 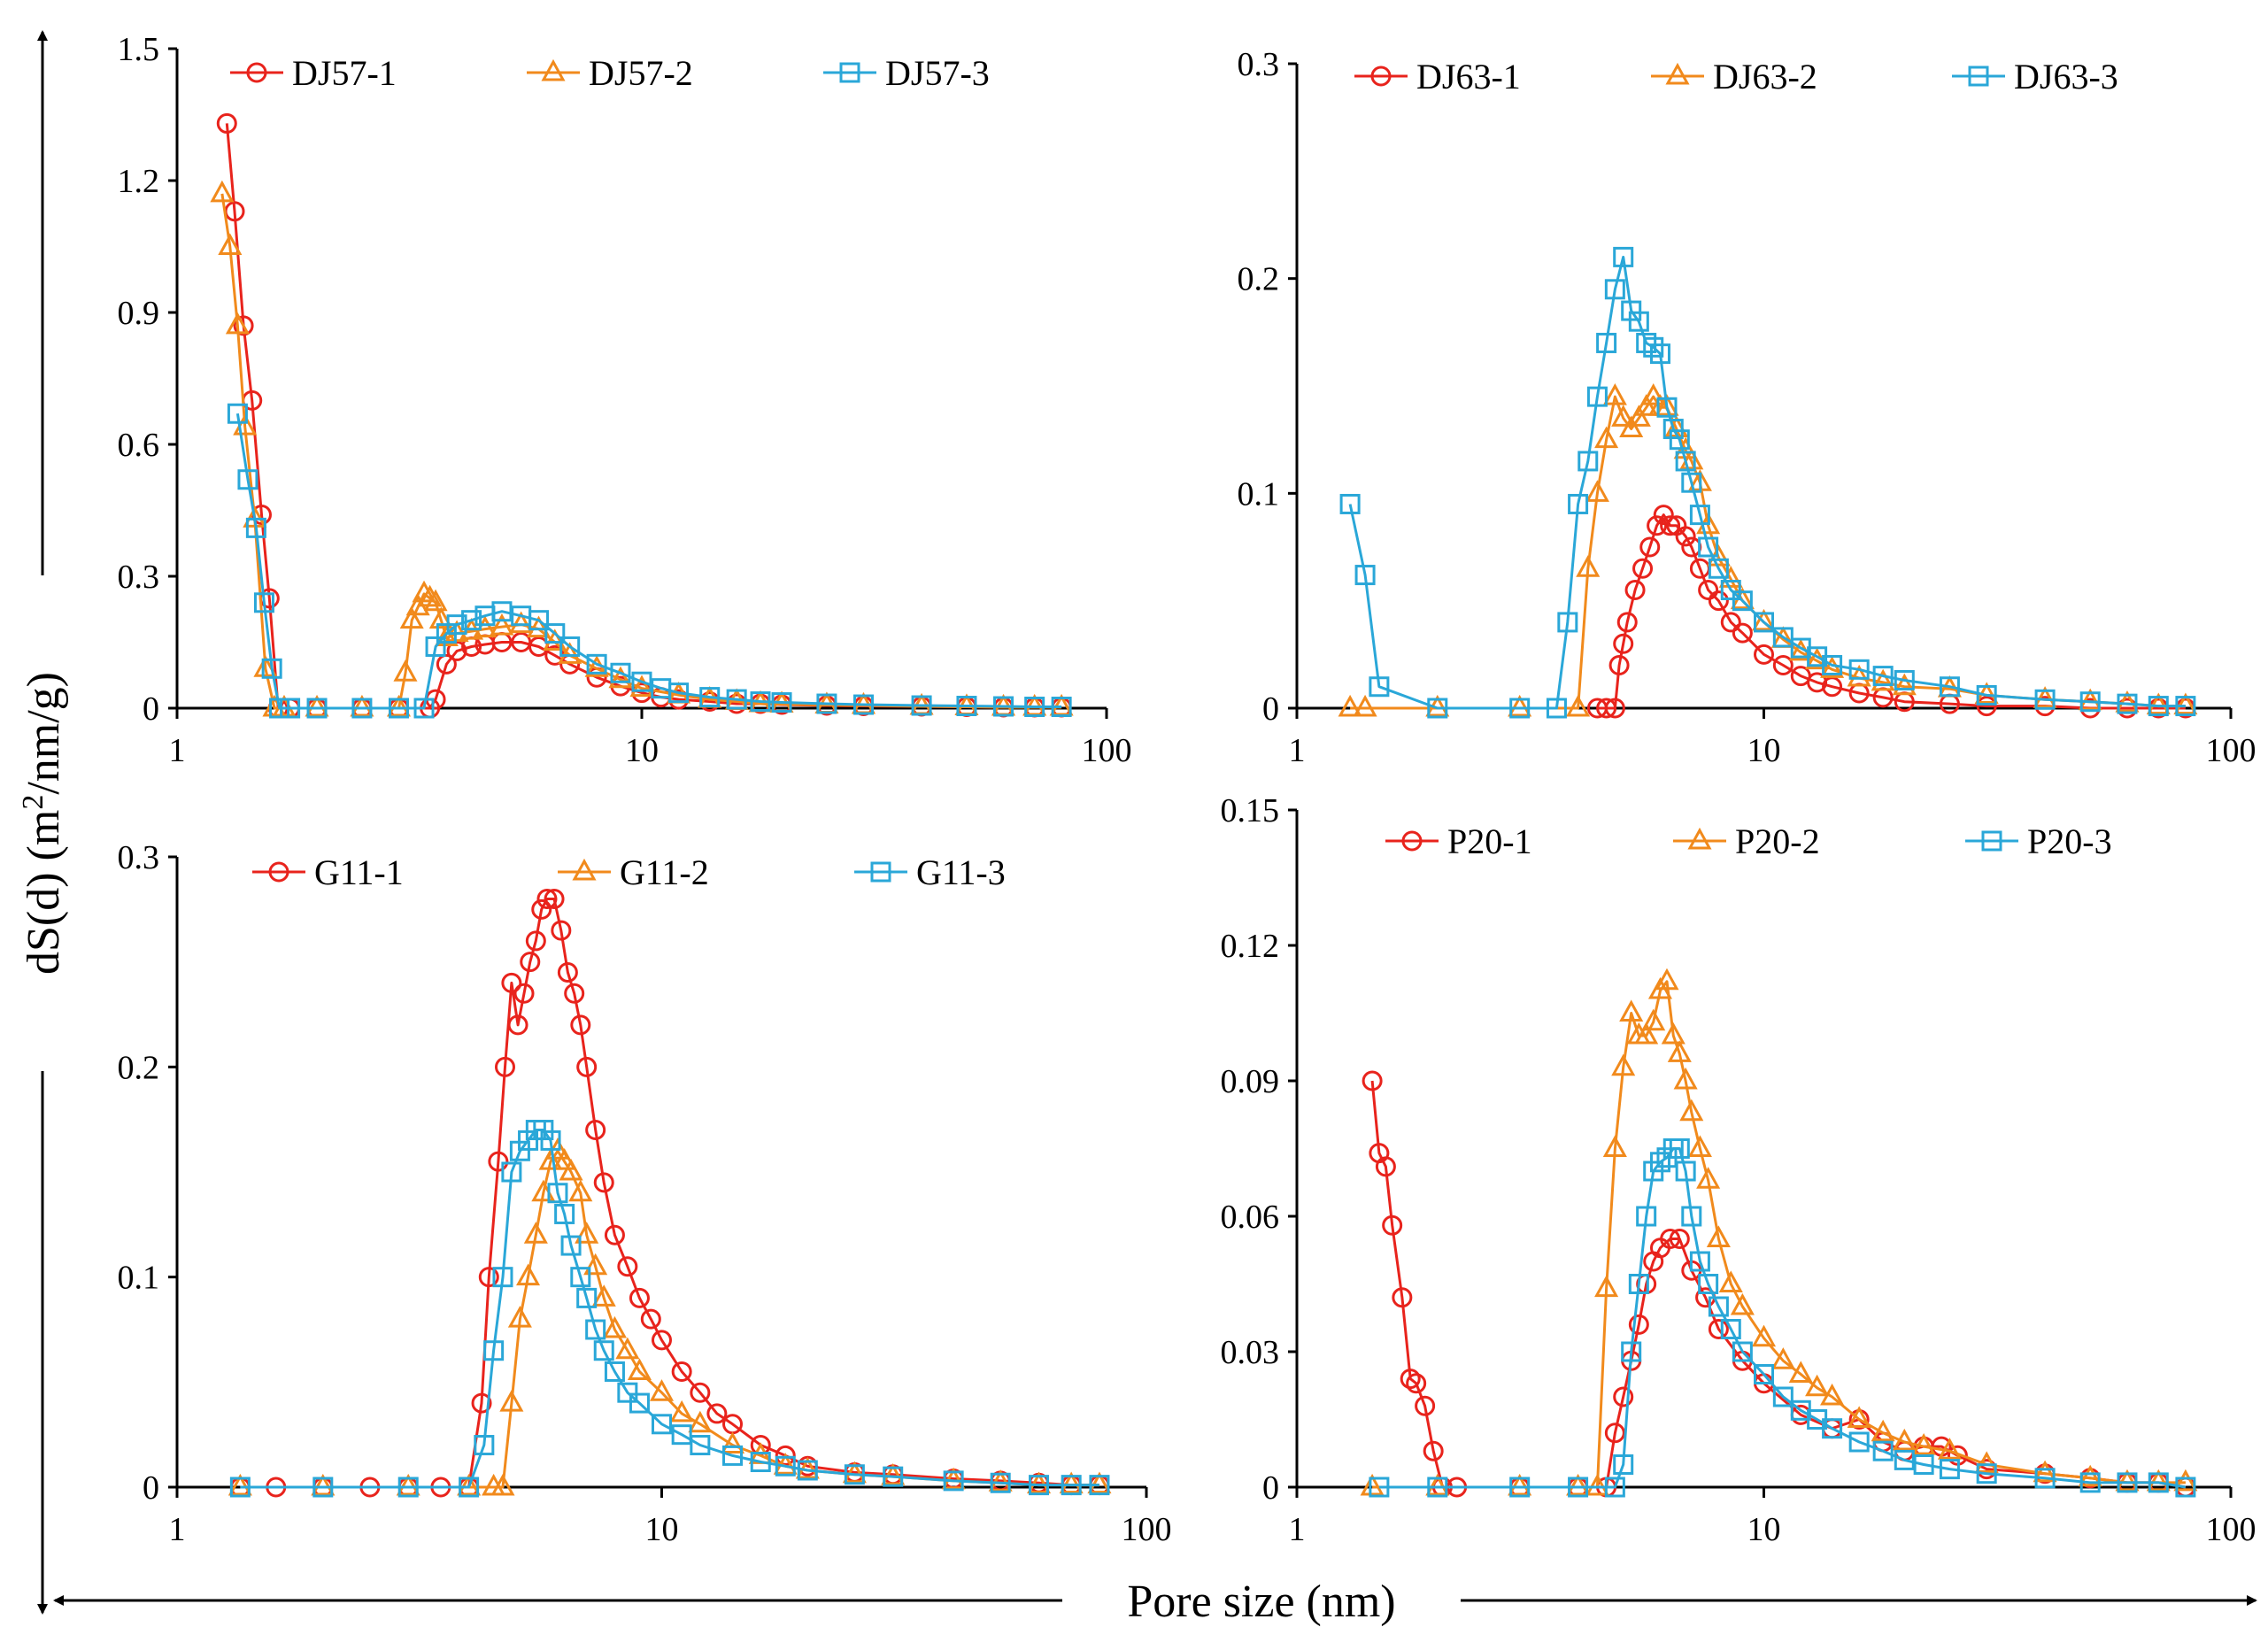 What do you see at coordinates (1250, 1081) in the screenshot?
I see `y-tick-label: 0.09` at bounding box center [1250, 1081].